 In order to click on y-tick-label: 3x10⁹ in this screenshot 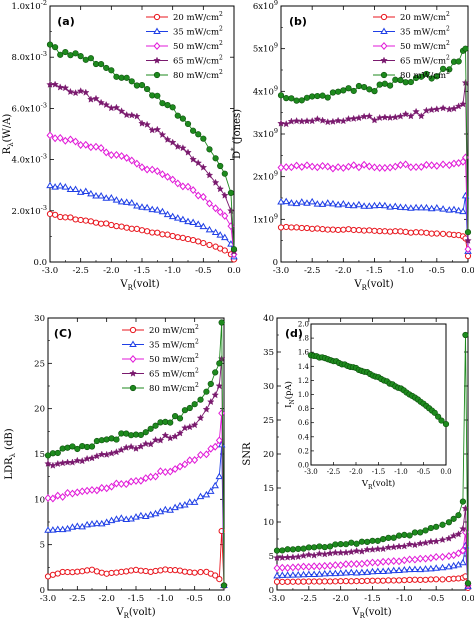, I will do `click(265, 133)`.